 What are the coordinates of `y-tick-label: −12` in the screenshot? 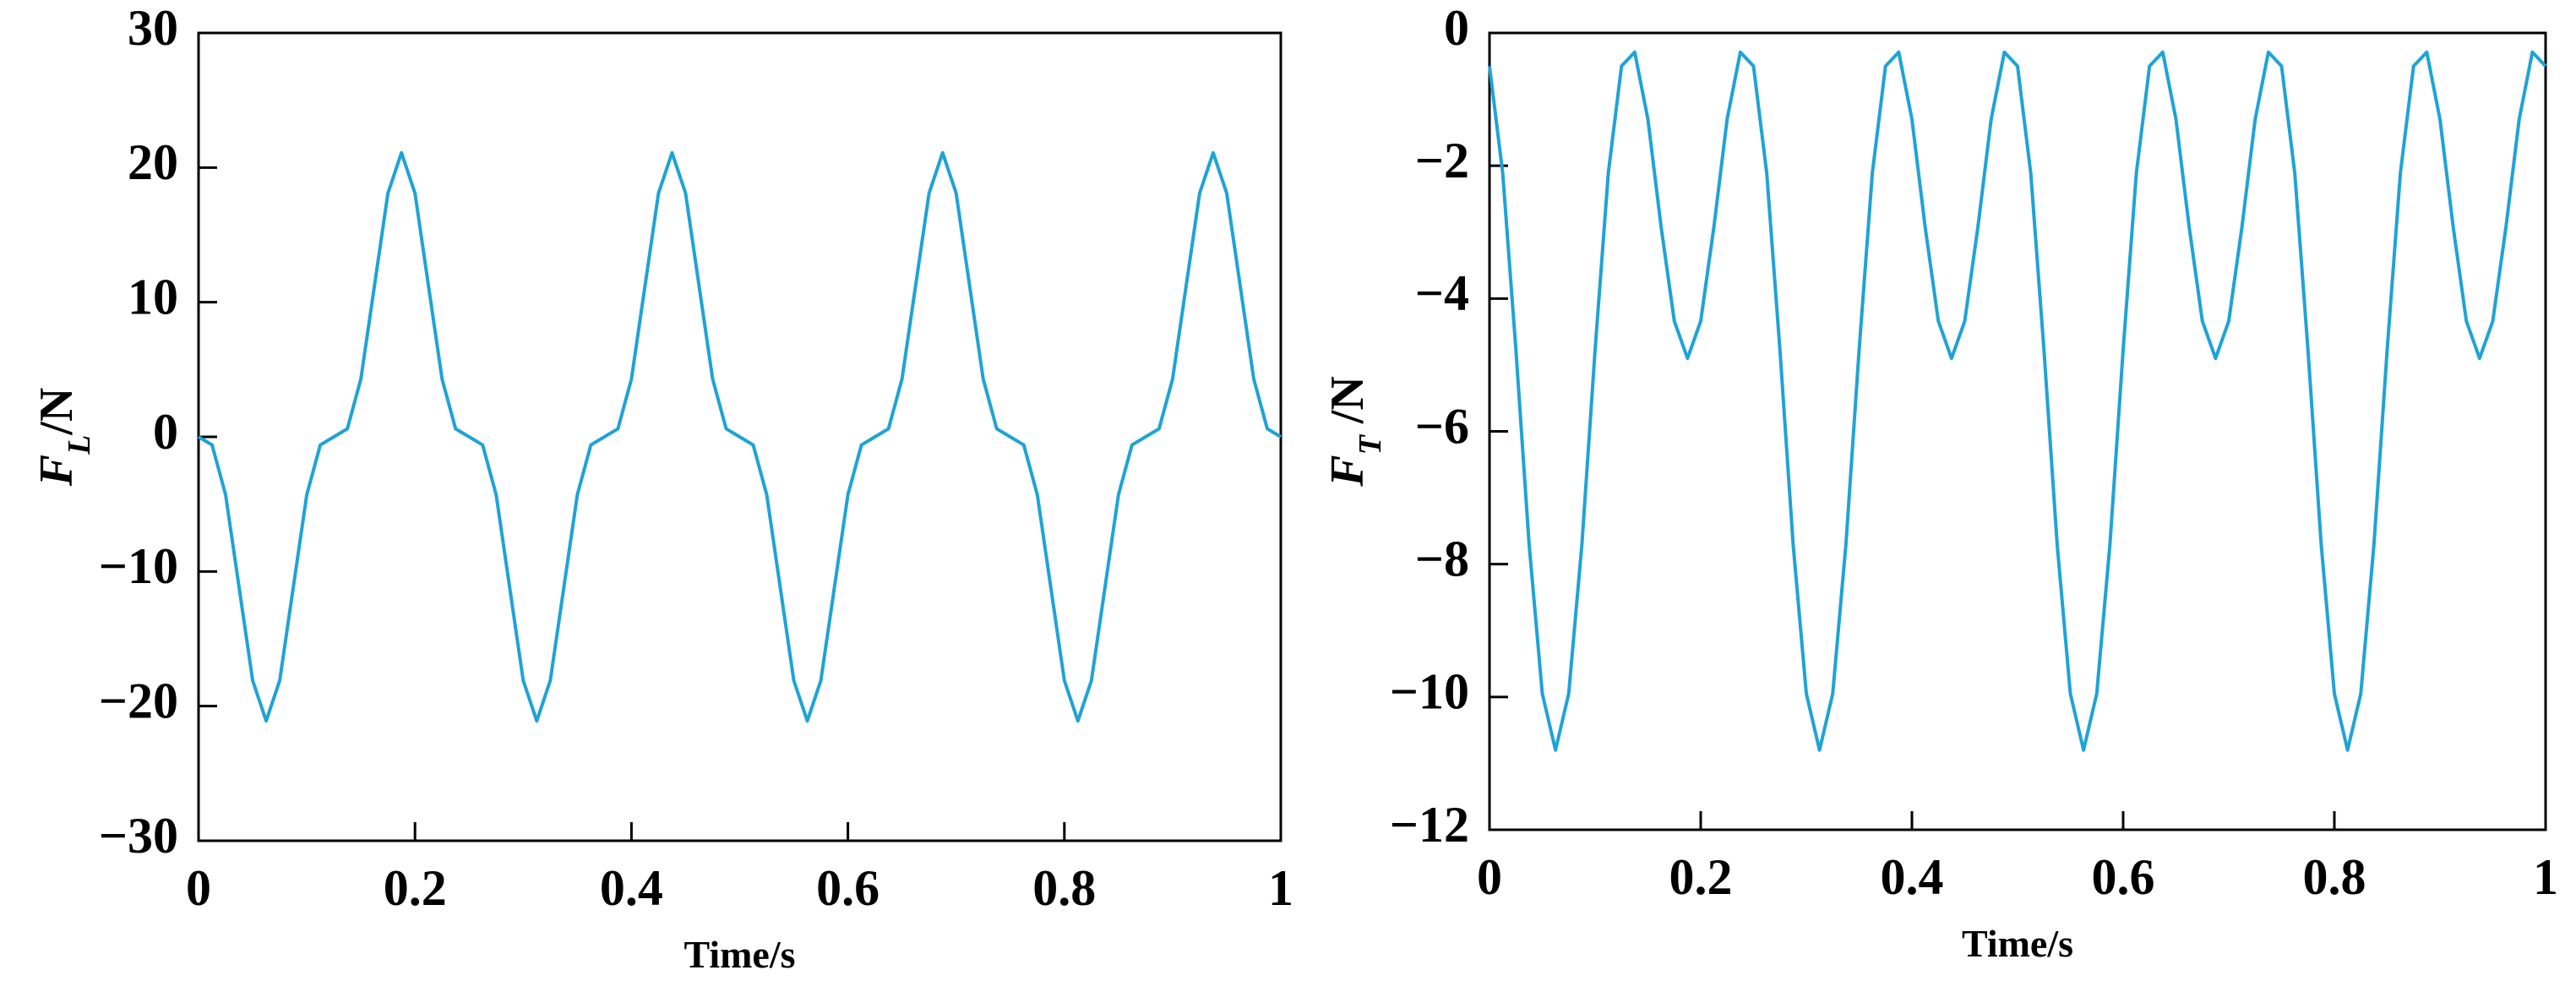 It's located at (1429, 825).